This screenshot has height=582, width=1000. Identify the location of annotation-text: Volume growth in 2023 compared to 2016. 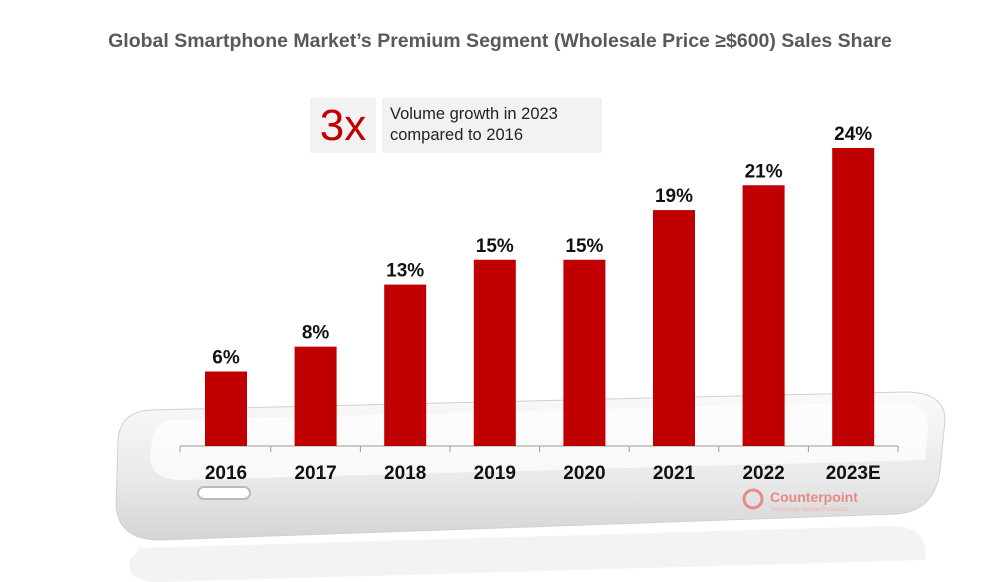
(492, 125).